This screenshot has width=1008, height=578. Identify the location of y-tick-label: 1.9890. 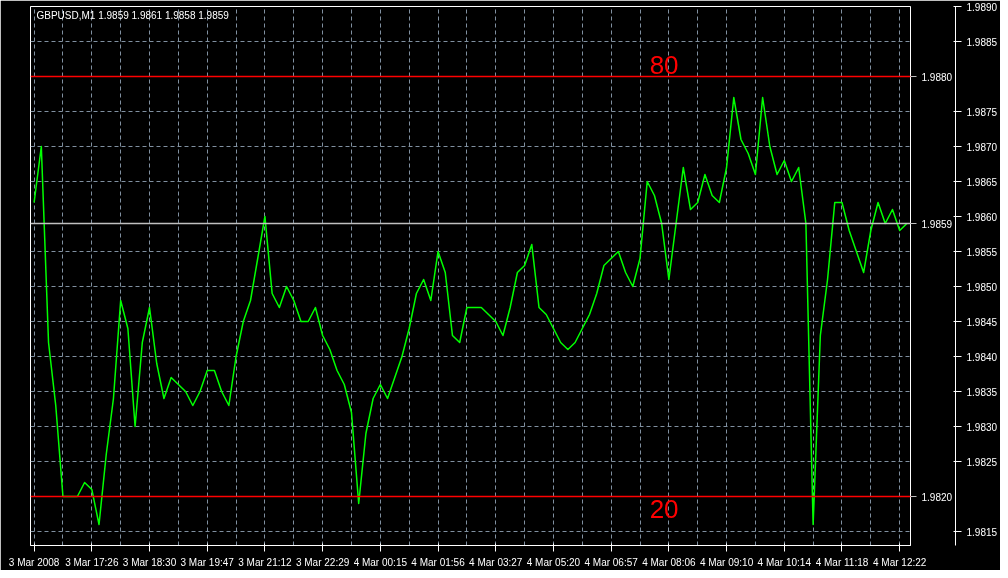
(982, 7).